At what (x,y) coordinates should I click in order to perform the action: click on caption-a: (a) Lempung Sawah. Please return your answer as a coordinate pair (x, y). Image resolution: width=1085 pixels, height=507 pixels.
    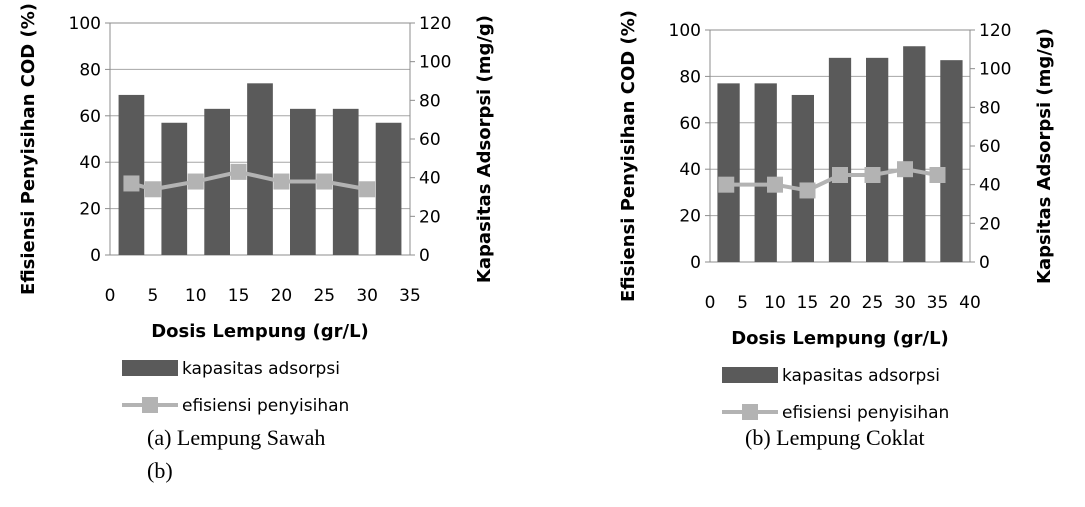
    Looking at the image, I should click on (236, 437).